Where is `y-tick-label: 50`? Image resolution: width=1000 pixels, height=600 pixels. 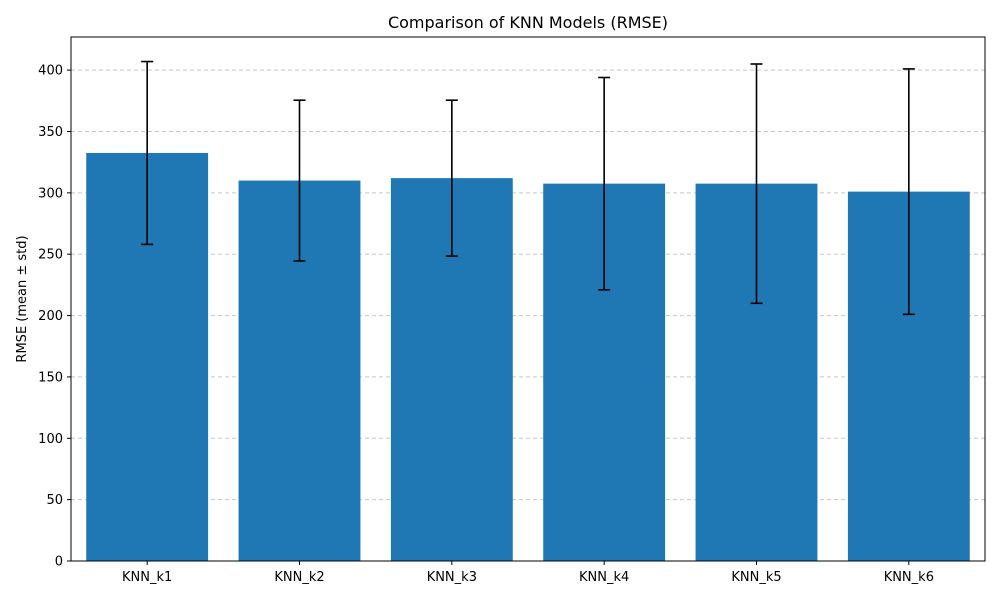
y-tick-label: 50 is located at coordinates (54, 500).